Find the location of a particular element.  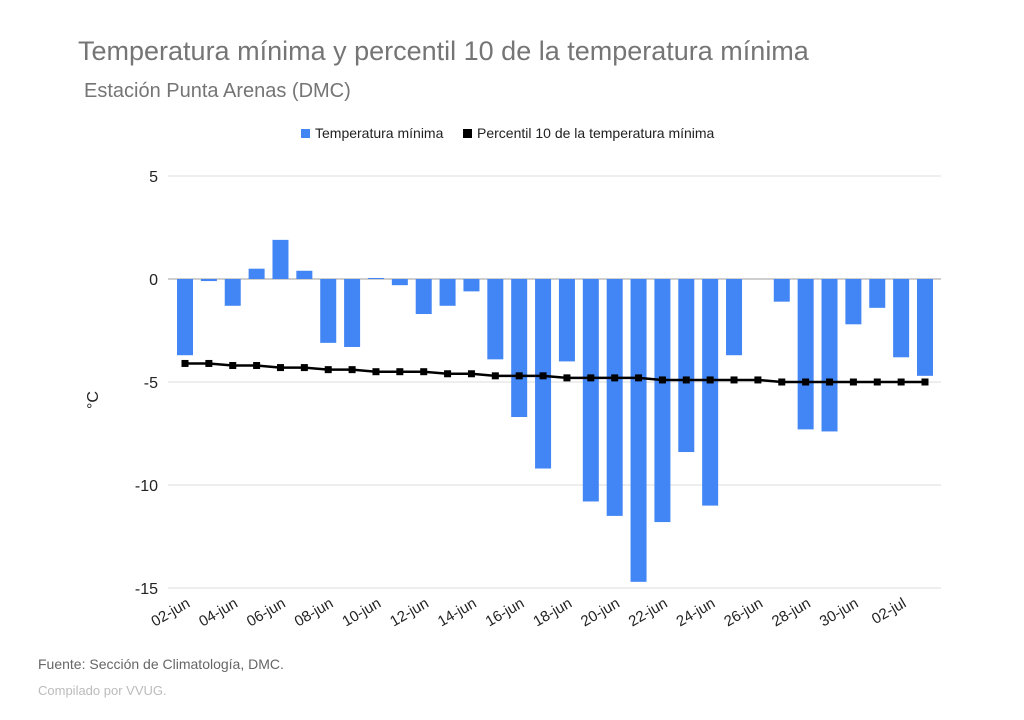

y-tick-label: -15 is located at coordinates (146, 589).